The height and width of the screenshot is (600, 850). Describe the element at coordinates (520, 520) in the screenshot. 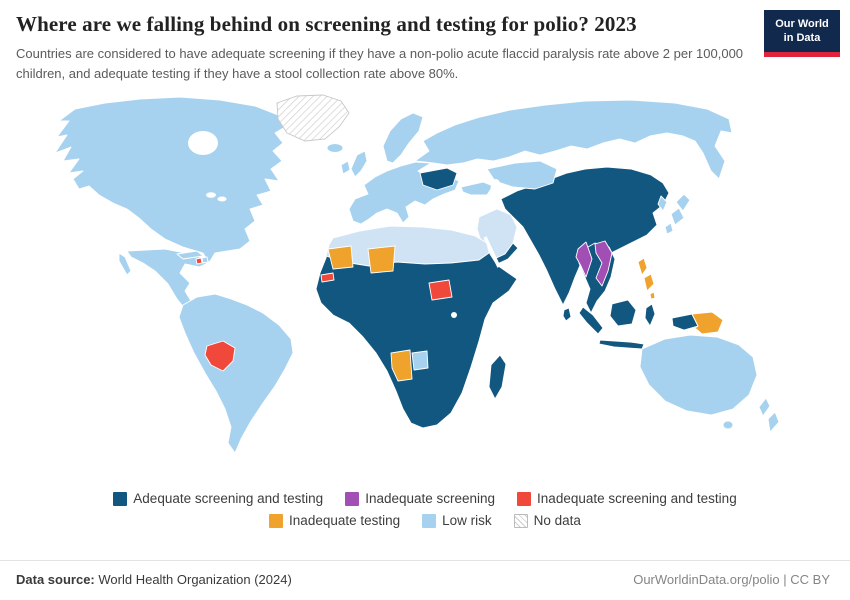

I see `legend-swatch-no_data` at that location.